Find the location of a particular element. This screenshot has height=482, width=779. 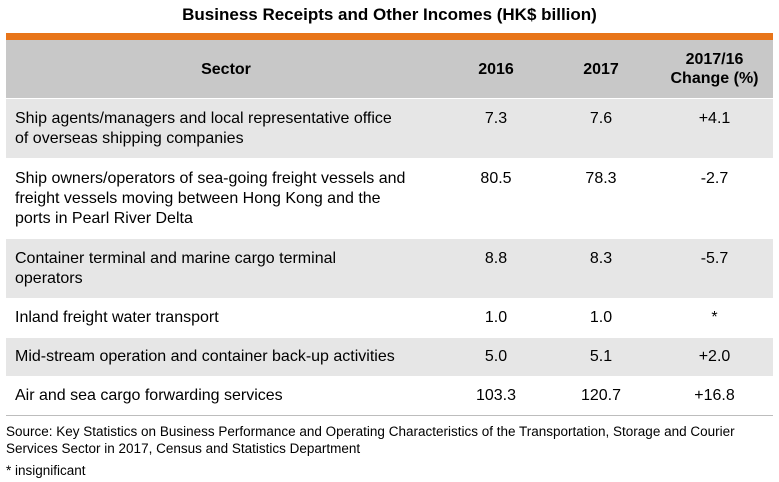

accent-bar is located at coordinates (389, 36).